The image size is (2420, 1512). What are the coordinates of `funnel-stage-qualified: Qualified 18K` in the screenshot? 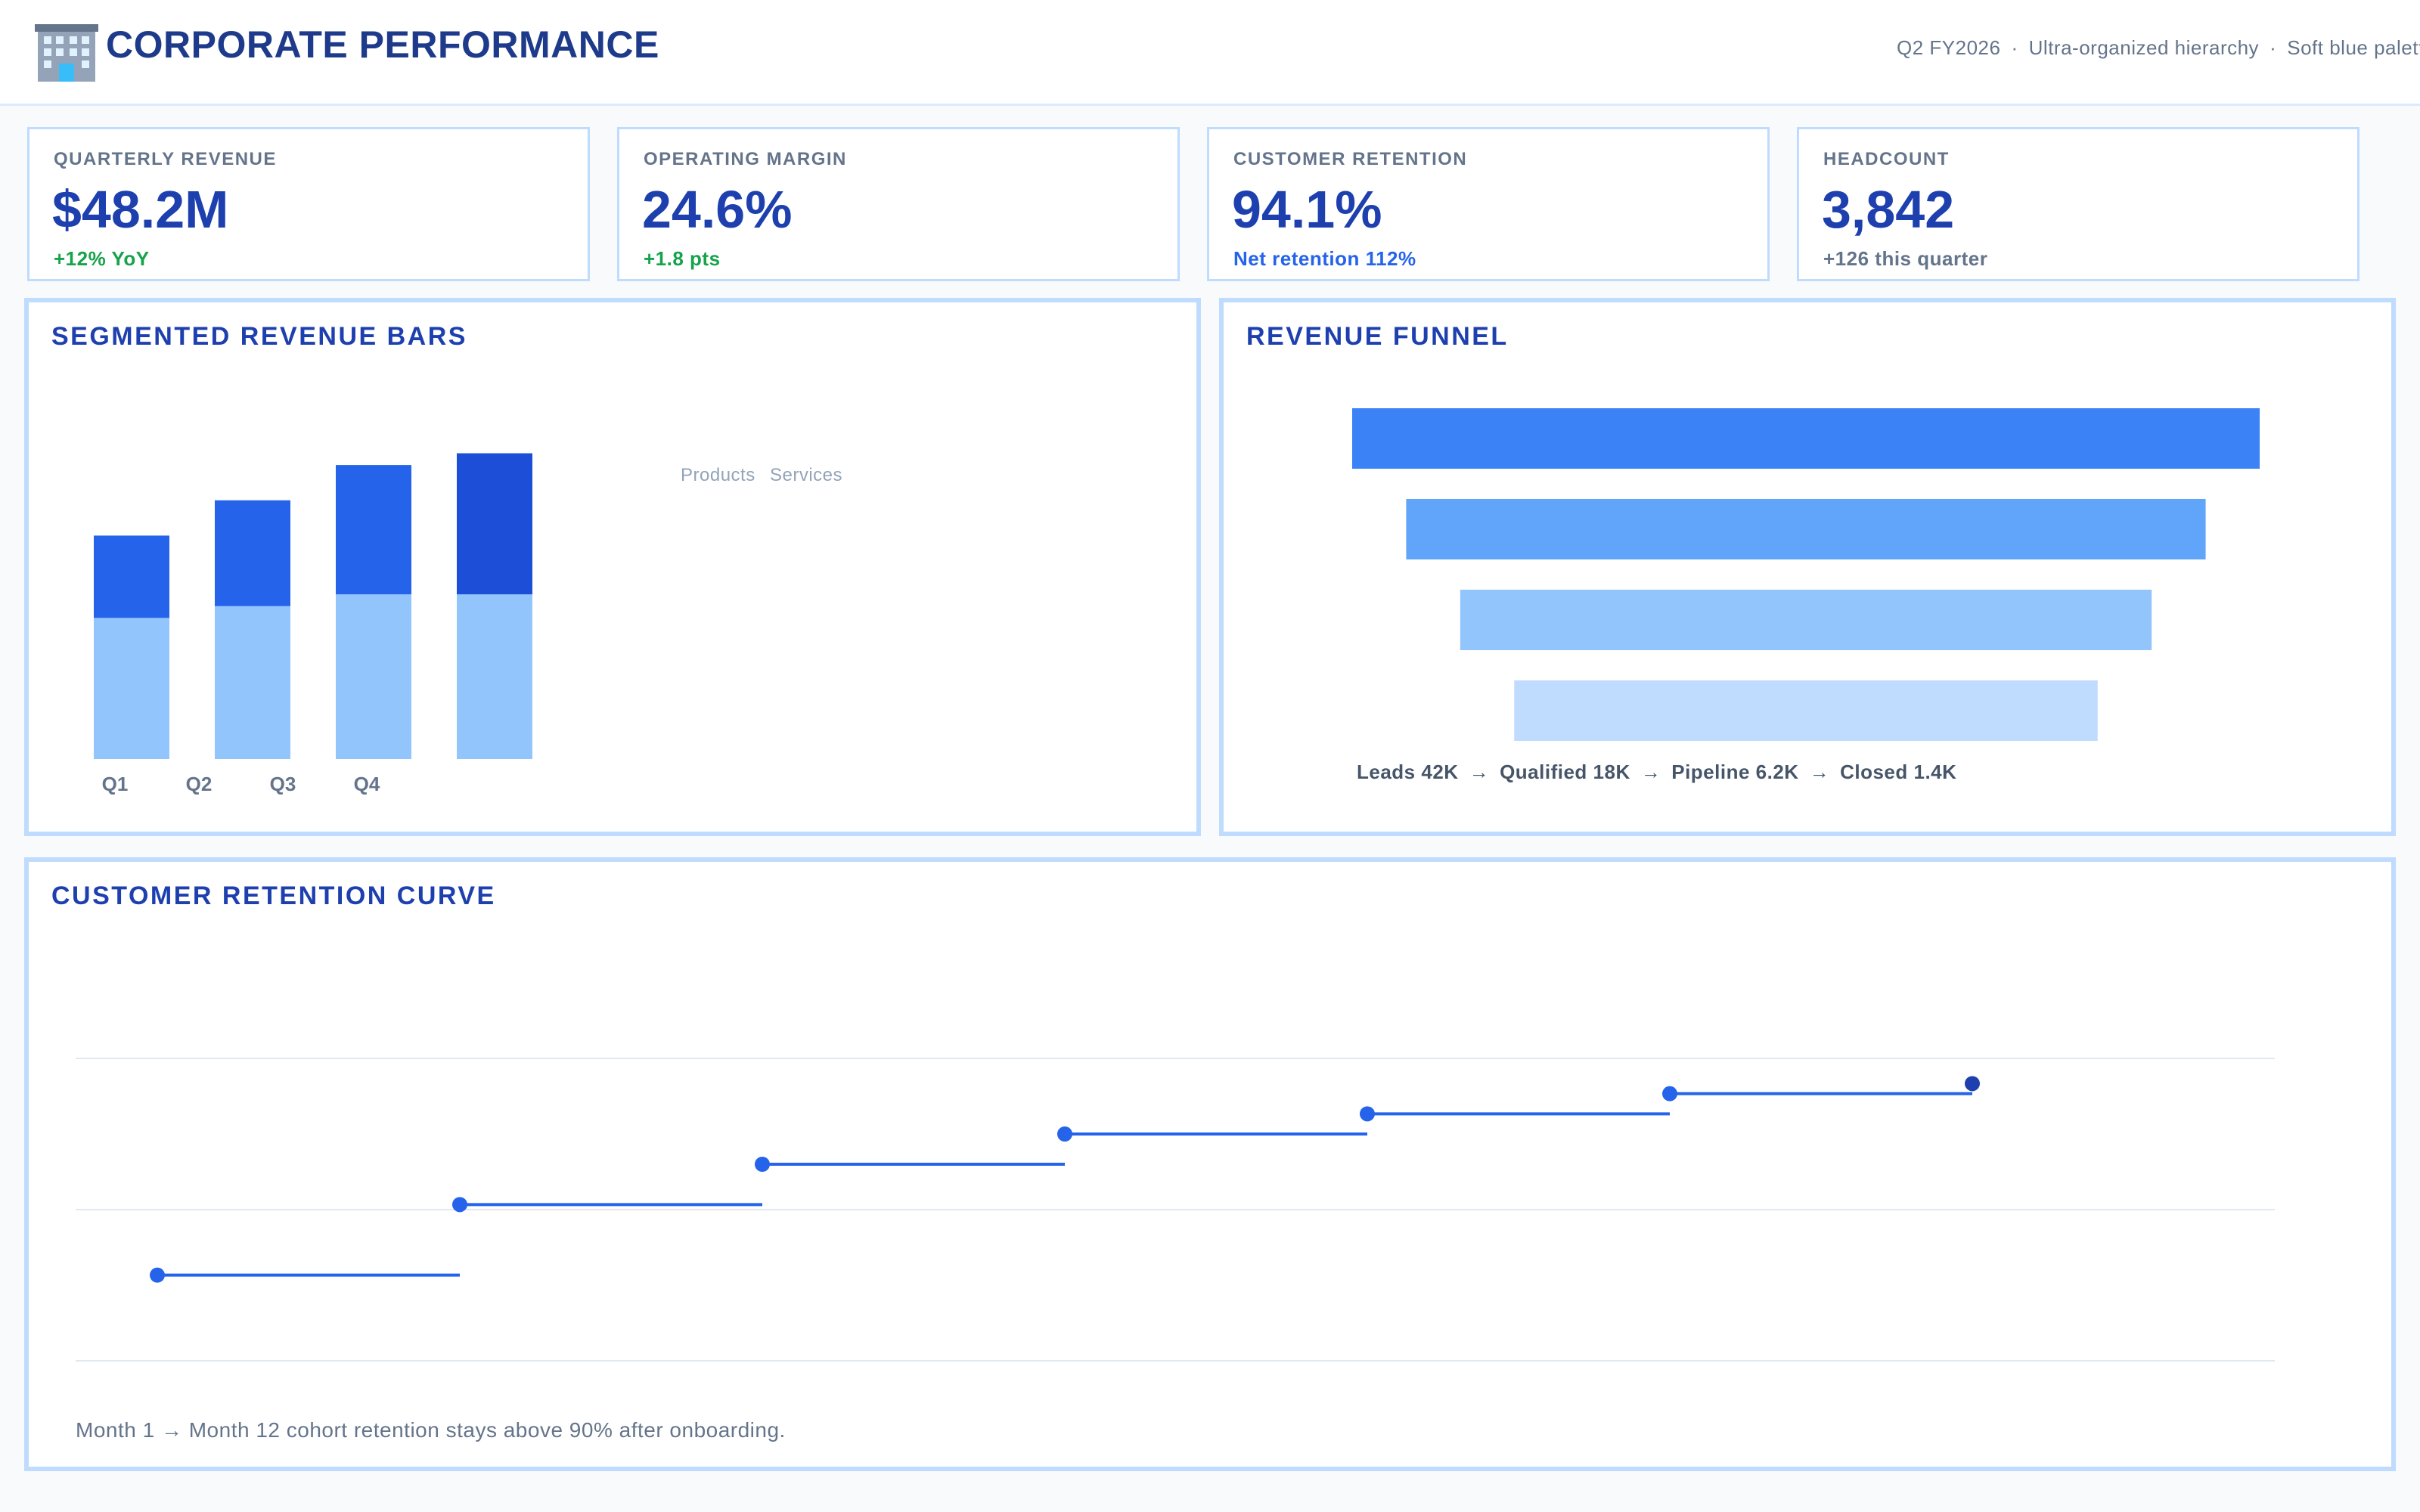 It's located at (1565, 772).